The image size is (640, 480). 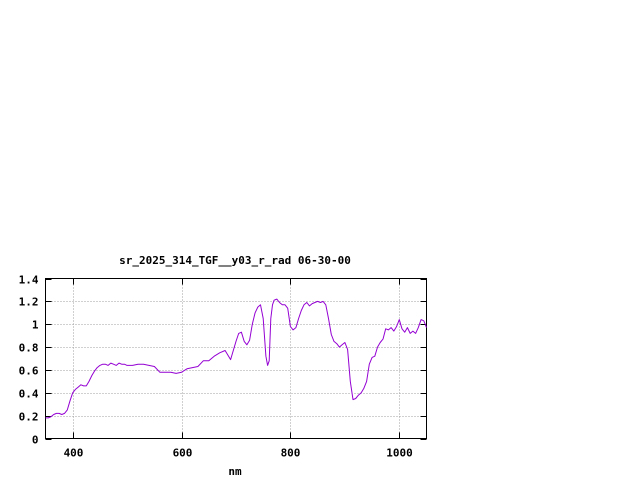 I want to click on y-tick-label: 0.4, so click(x=29, y=394).